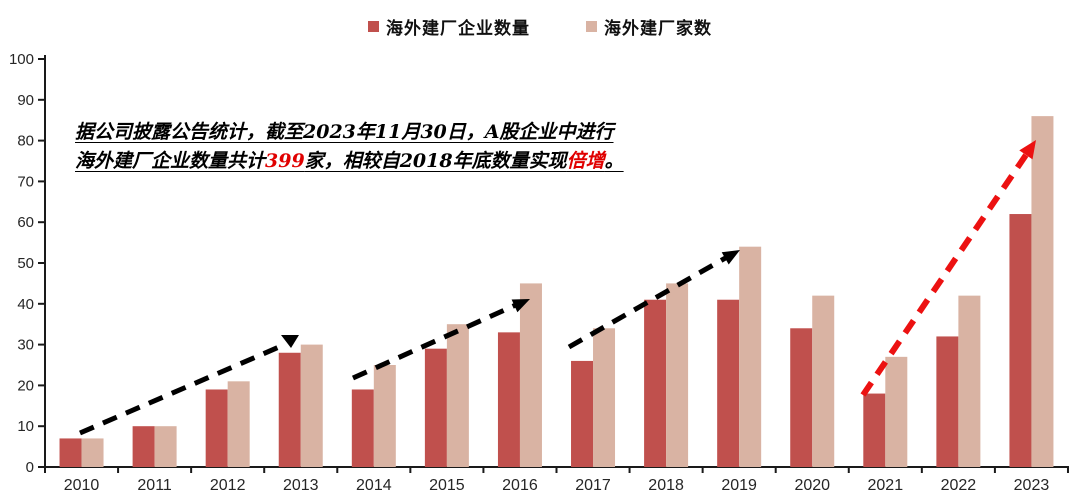 The image size is (1080, 498). I want to click on chart-legend: 海外建厂企业数量 海外建厂家数, so click(540, 26).